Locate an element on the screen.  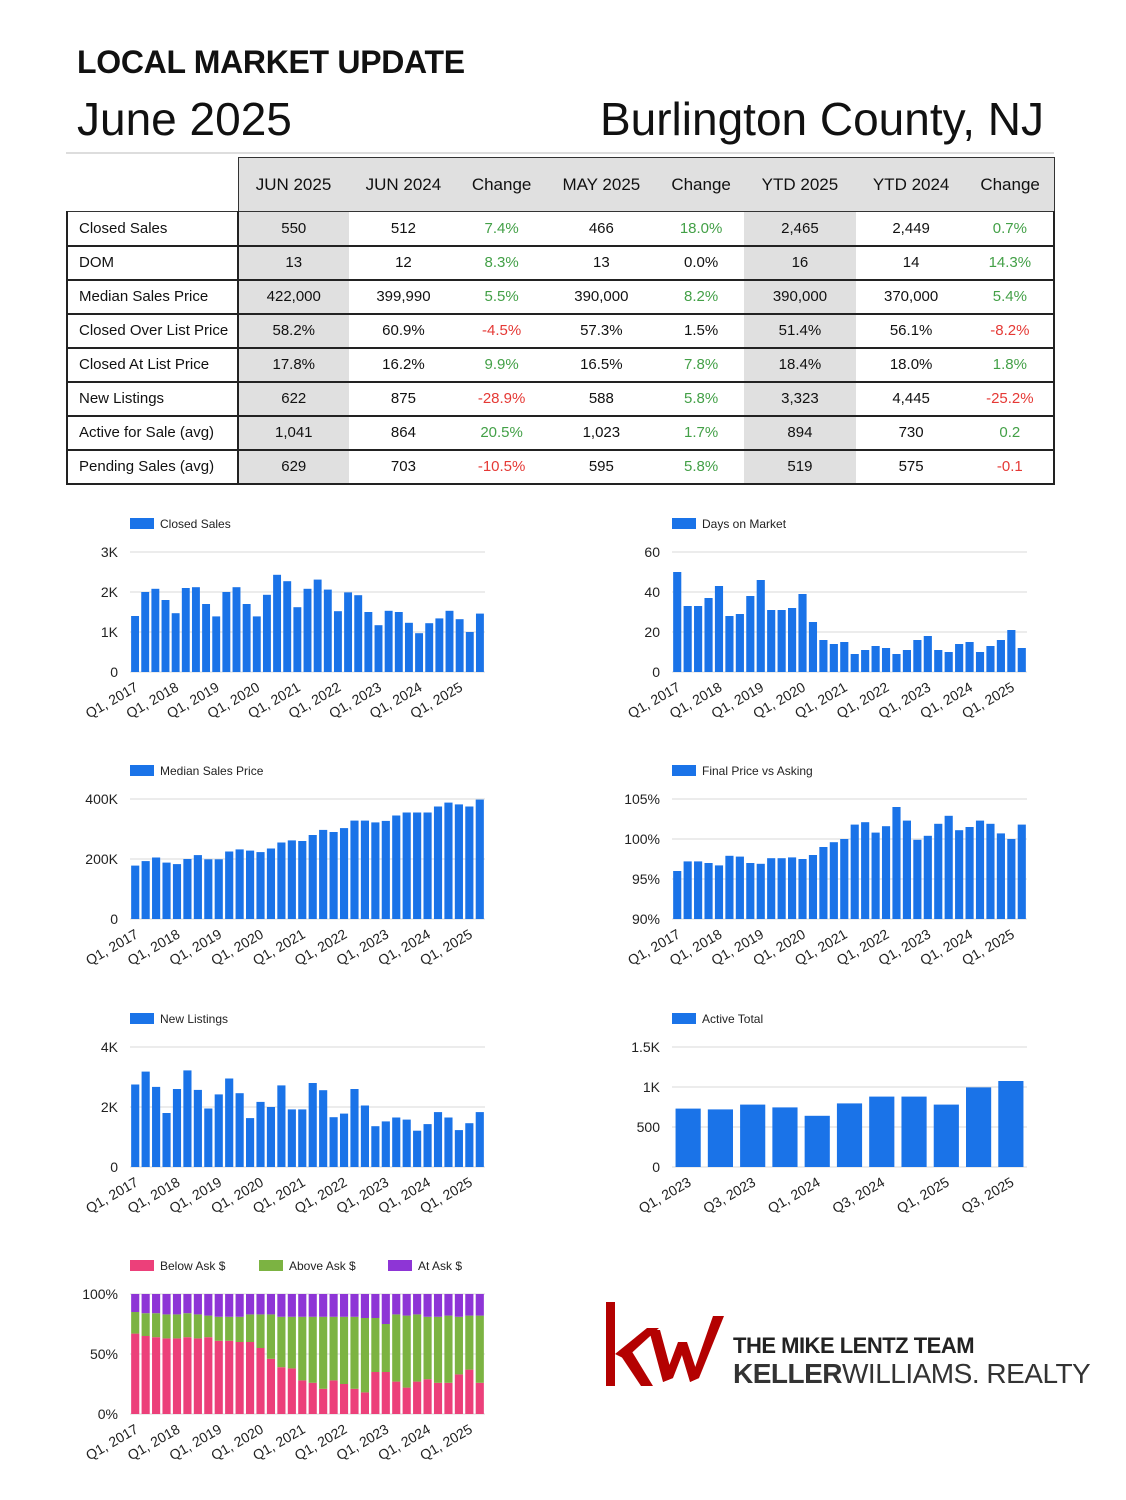
stats-row-label: Closed Sales is located at coordinates (152, 228).